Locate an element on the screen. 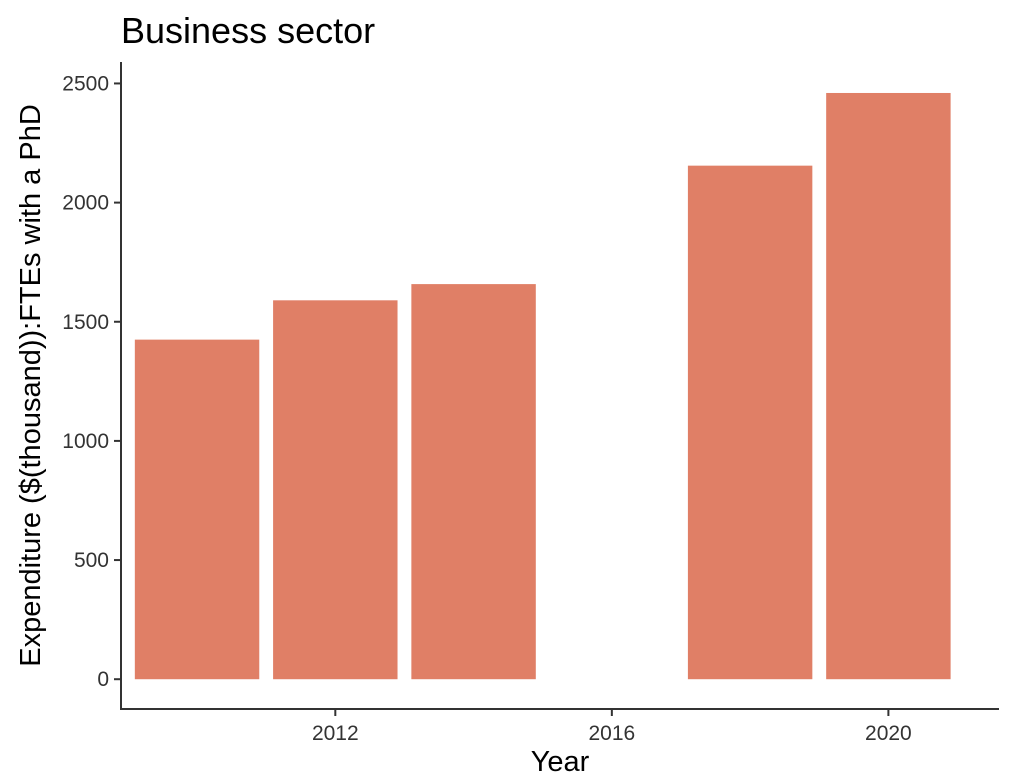 The image size is (1017, 776). x-tick-label: 2016 is located at coordinates (611, 733).